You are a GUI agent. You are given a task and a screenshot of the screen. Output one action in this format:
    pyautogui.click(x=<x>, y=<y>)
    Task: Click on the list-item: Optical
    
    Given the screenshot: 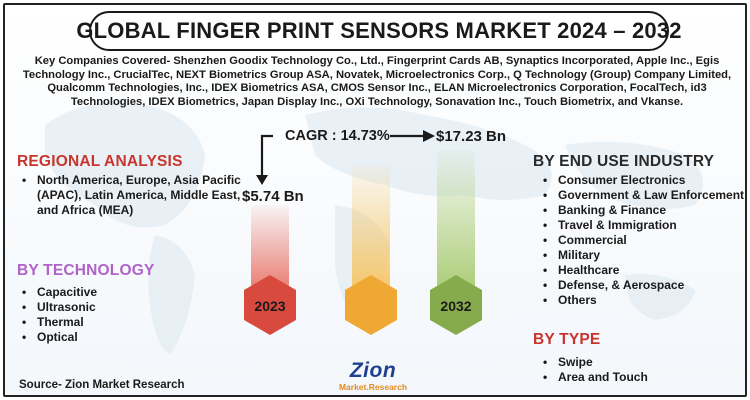 What is the action you would take?
    pyautogui.click(x=119, y=337)
    